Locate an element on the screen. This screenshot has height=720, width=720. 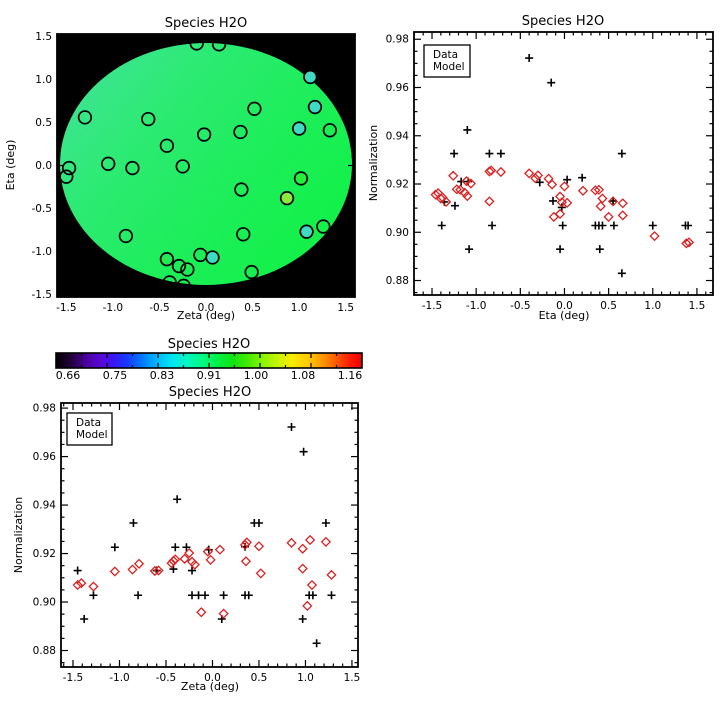
y-tick-label: 0.90 is located at coordinates (397, 233).